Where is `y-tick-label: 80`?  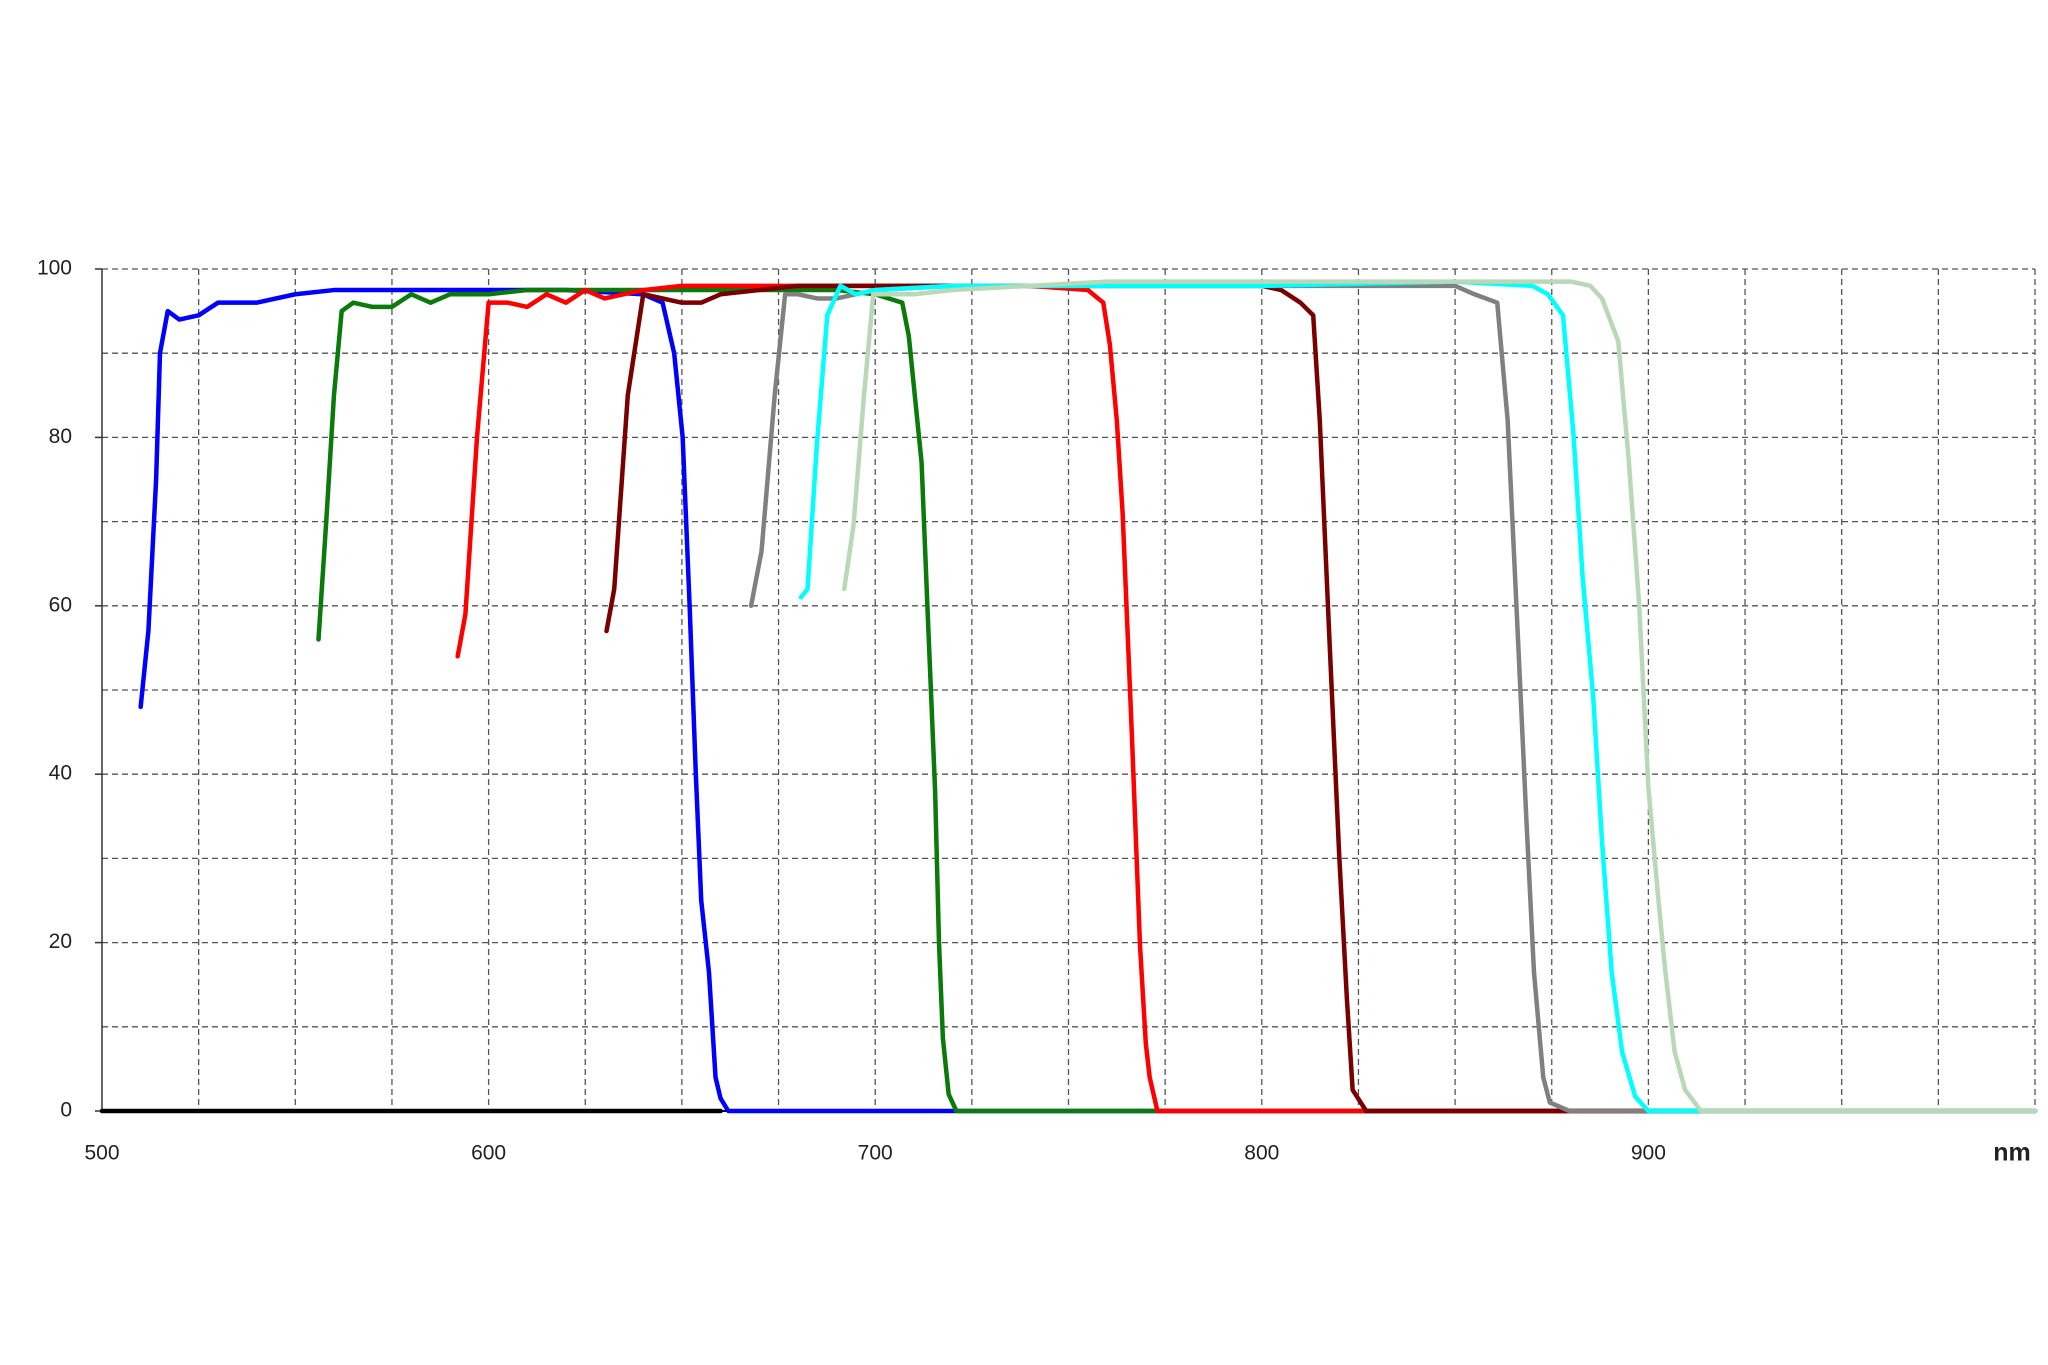
y-tick-label: 80 is located at coordinates (60, 436).